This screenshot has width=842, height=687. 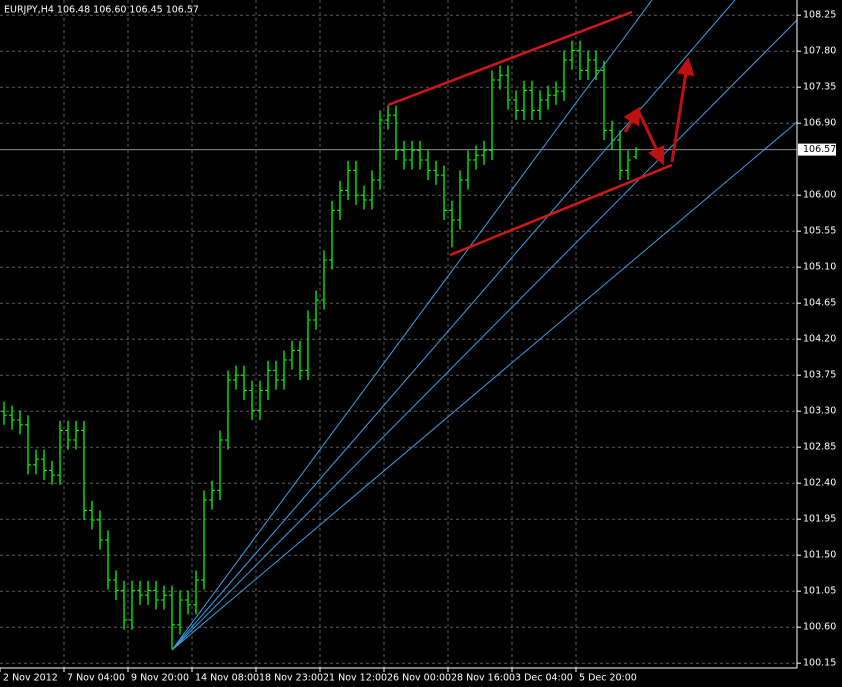 I want to click on y-tick-label: 104.65, so click(x=819, y=303).